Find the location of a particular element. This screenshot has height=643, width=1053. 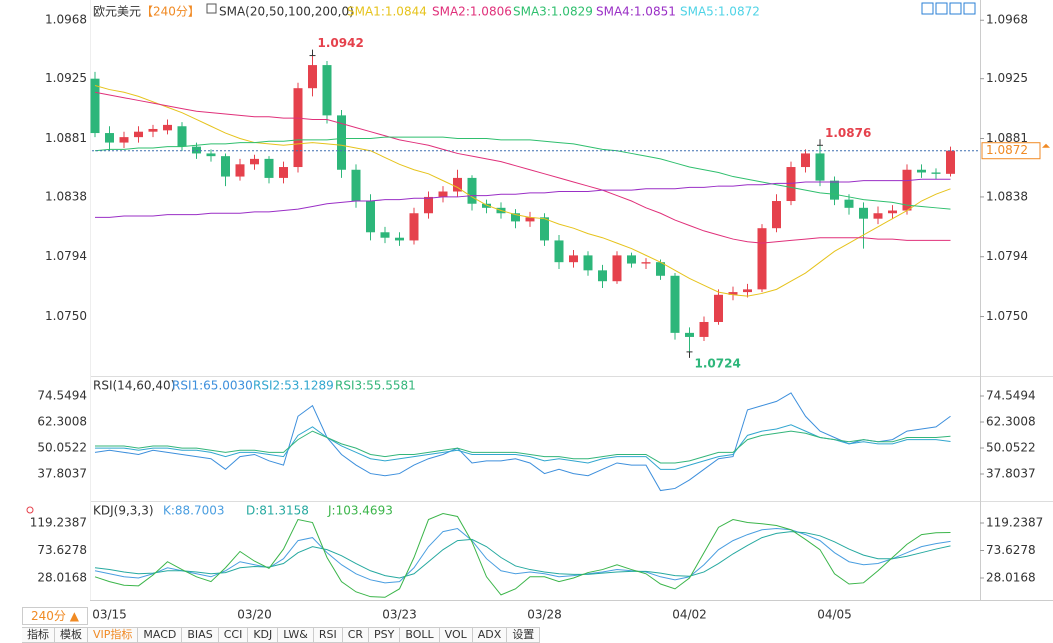

annotation-label: 1.0942 is located at coordinates (341, 43).